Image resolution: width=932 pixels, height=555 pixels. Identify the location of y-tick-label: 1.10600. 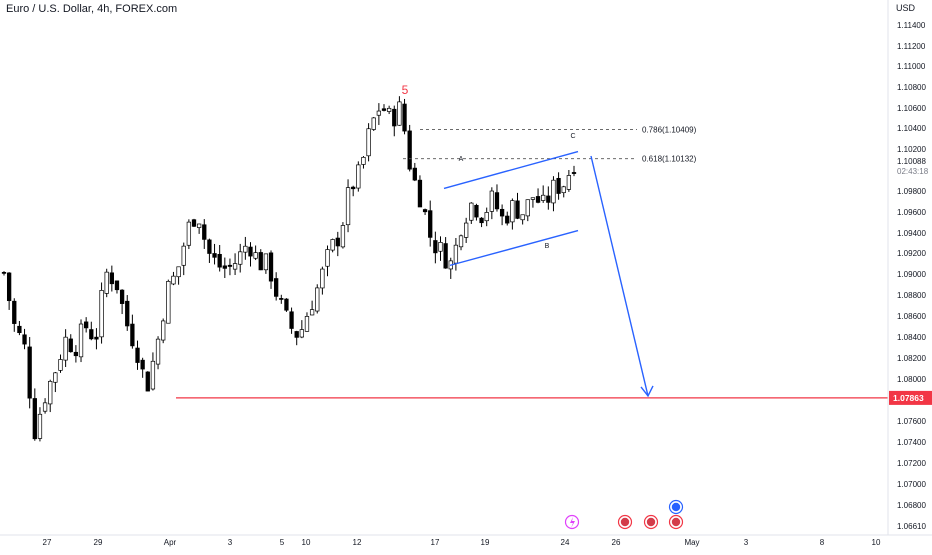
(911, 108).